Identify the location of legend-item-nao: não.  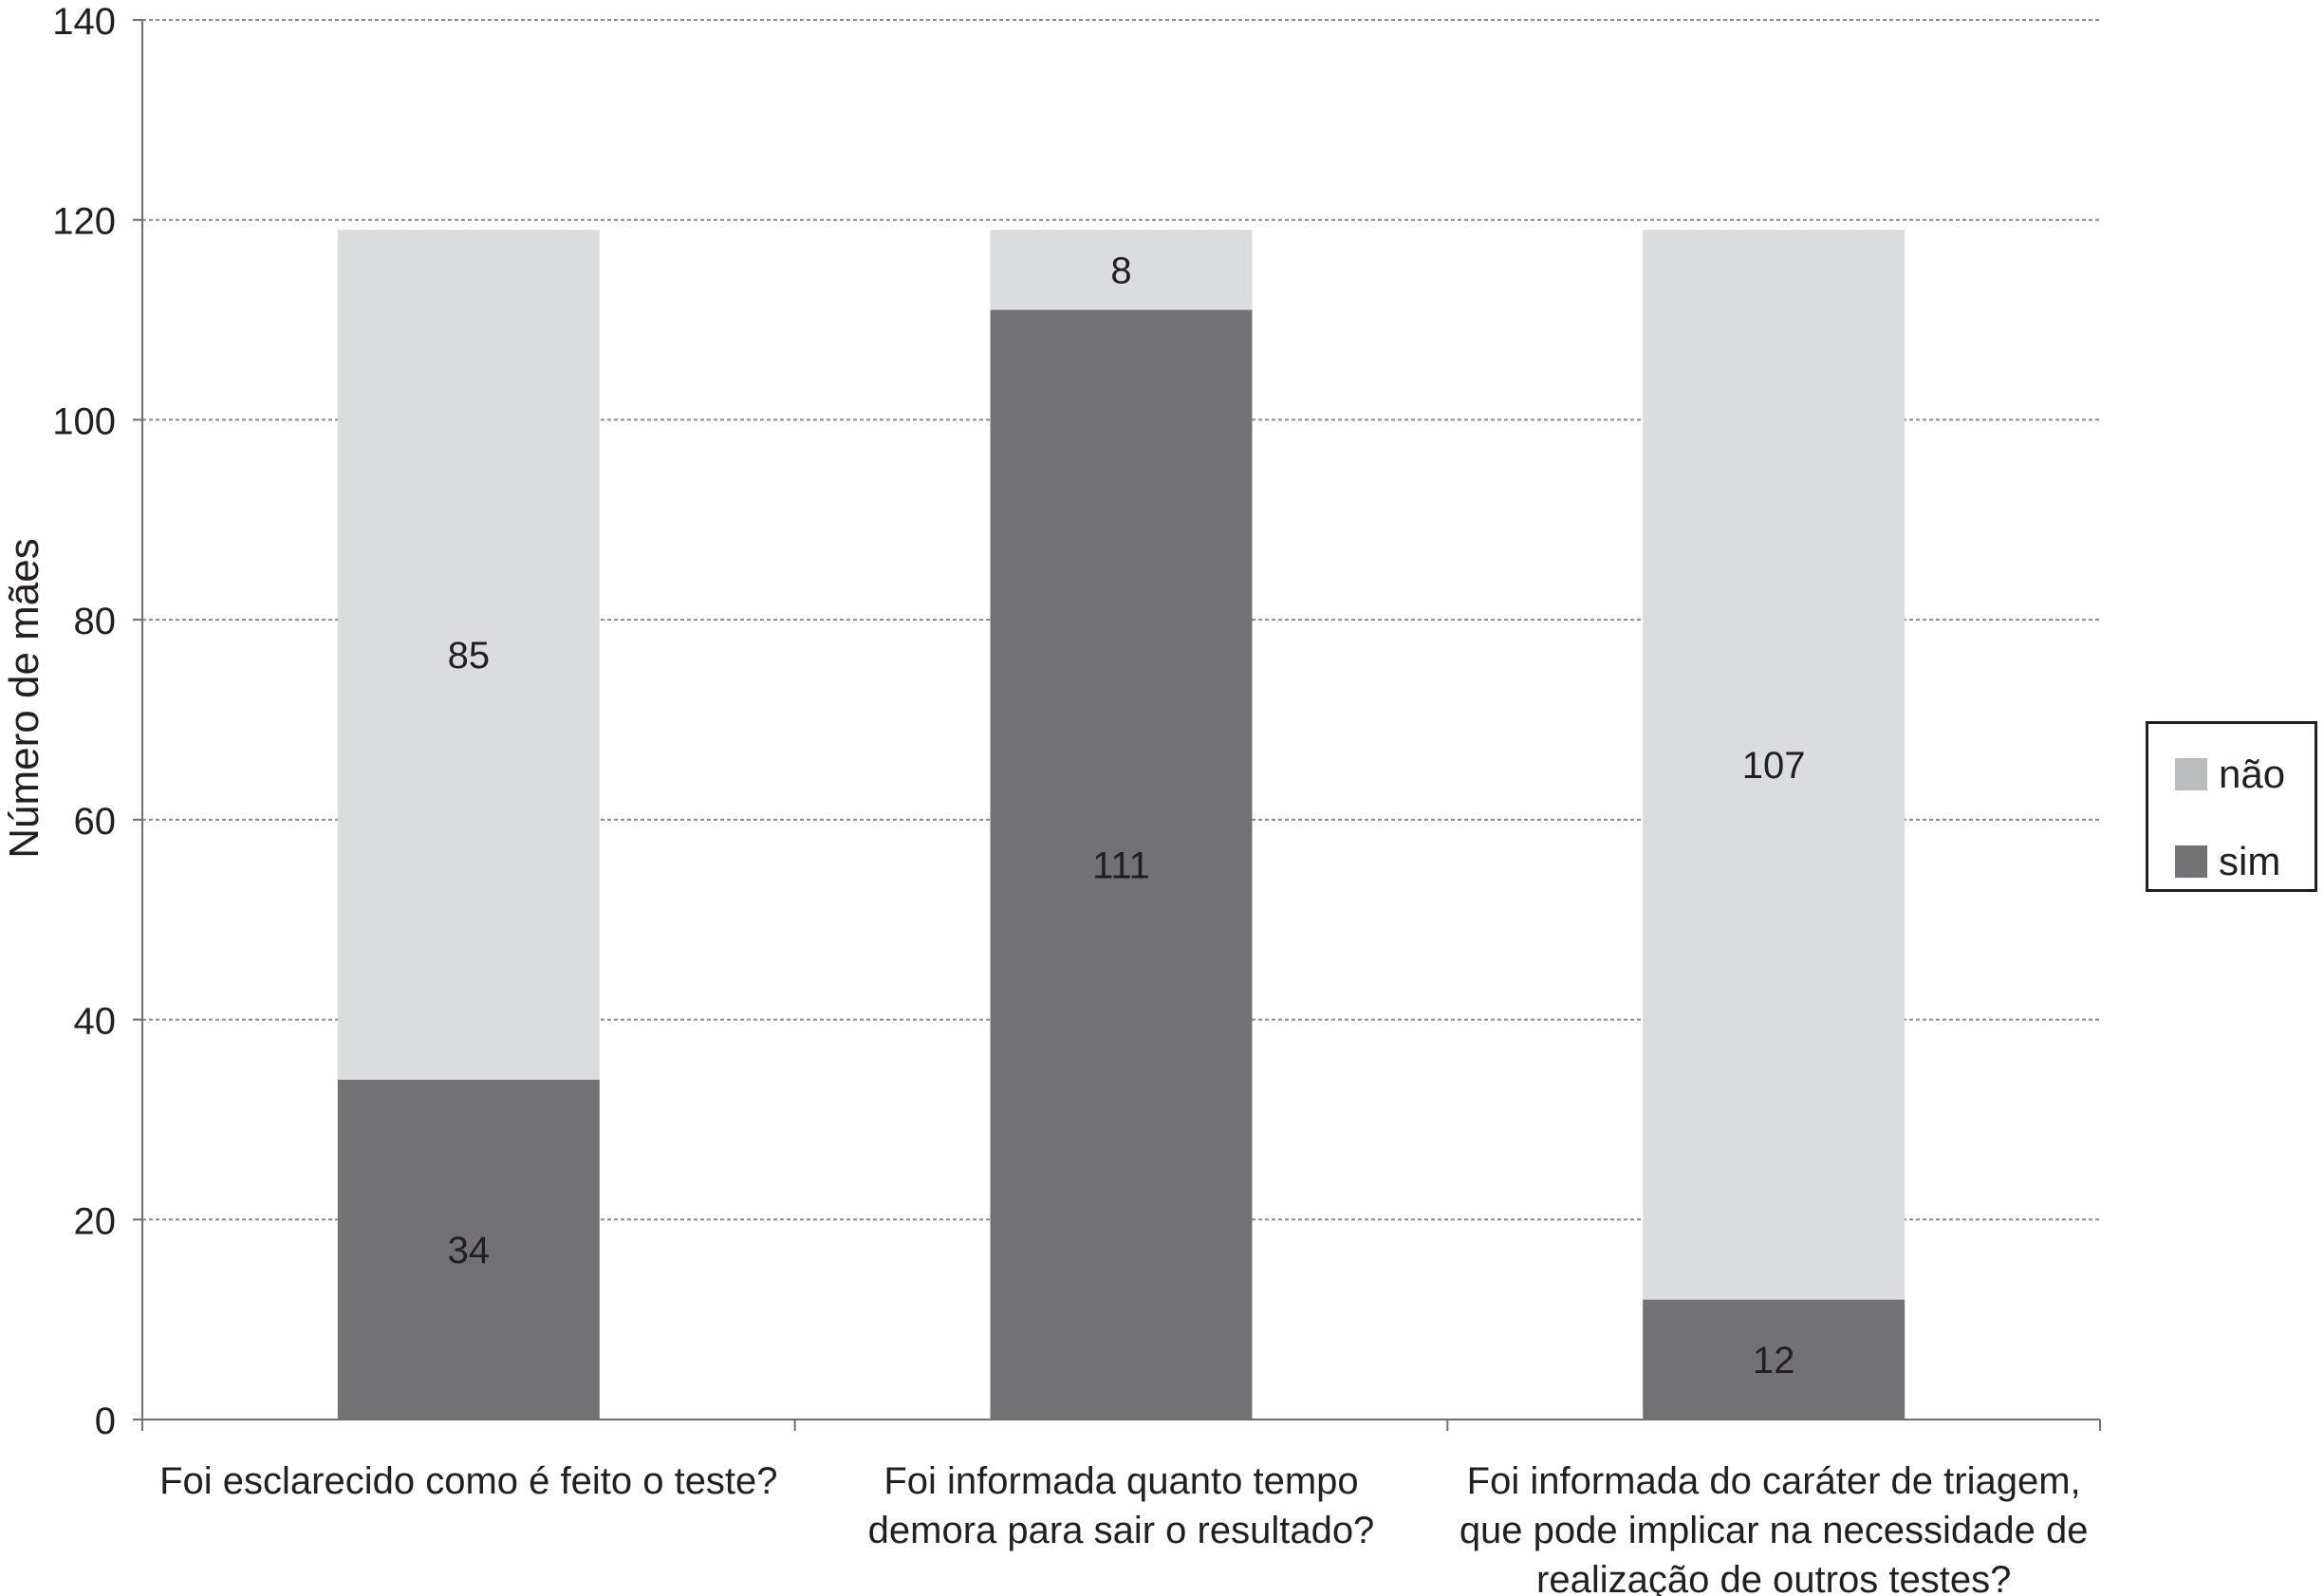
(2230, 774).